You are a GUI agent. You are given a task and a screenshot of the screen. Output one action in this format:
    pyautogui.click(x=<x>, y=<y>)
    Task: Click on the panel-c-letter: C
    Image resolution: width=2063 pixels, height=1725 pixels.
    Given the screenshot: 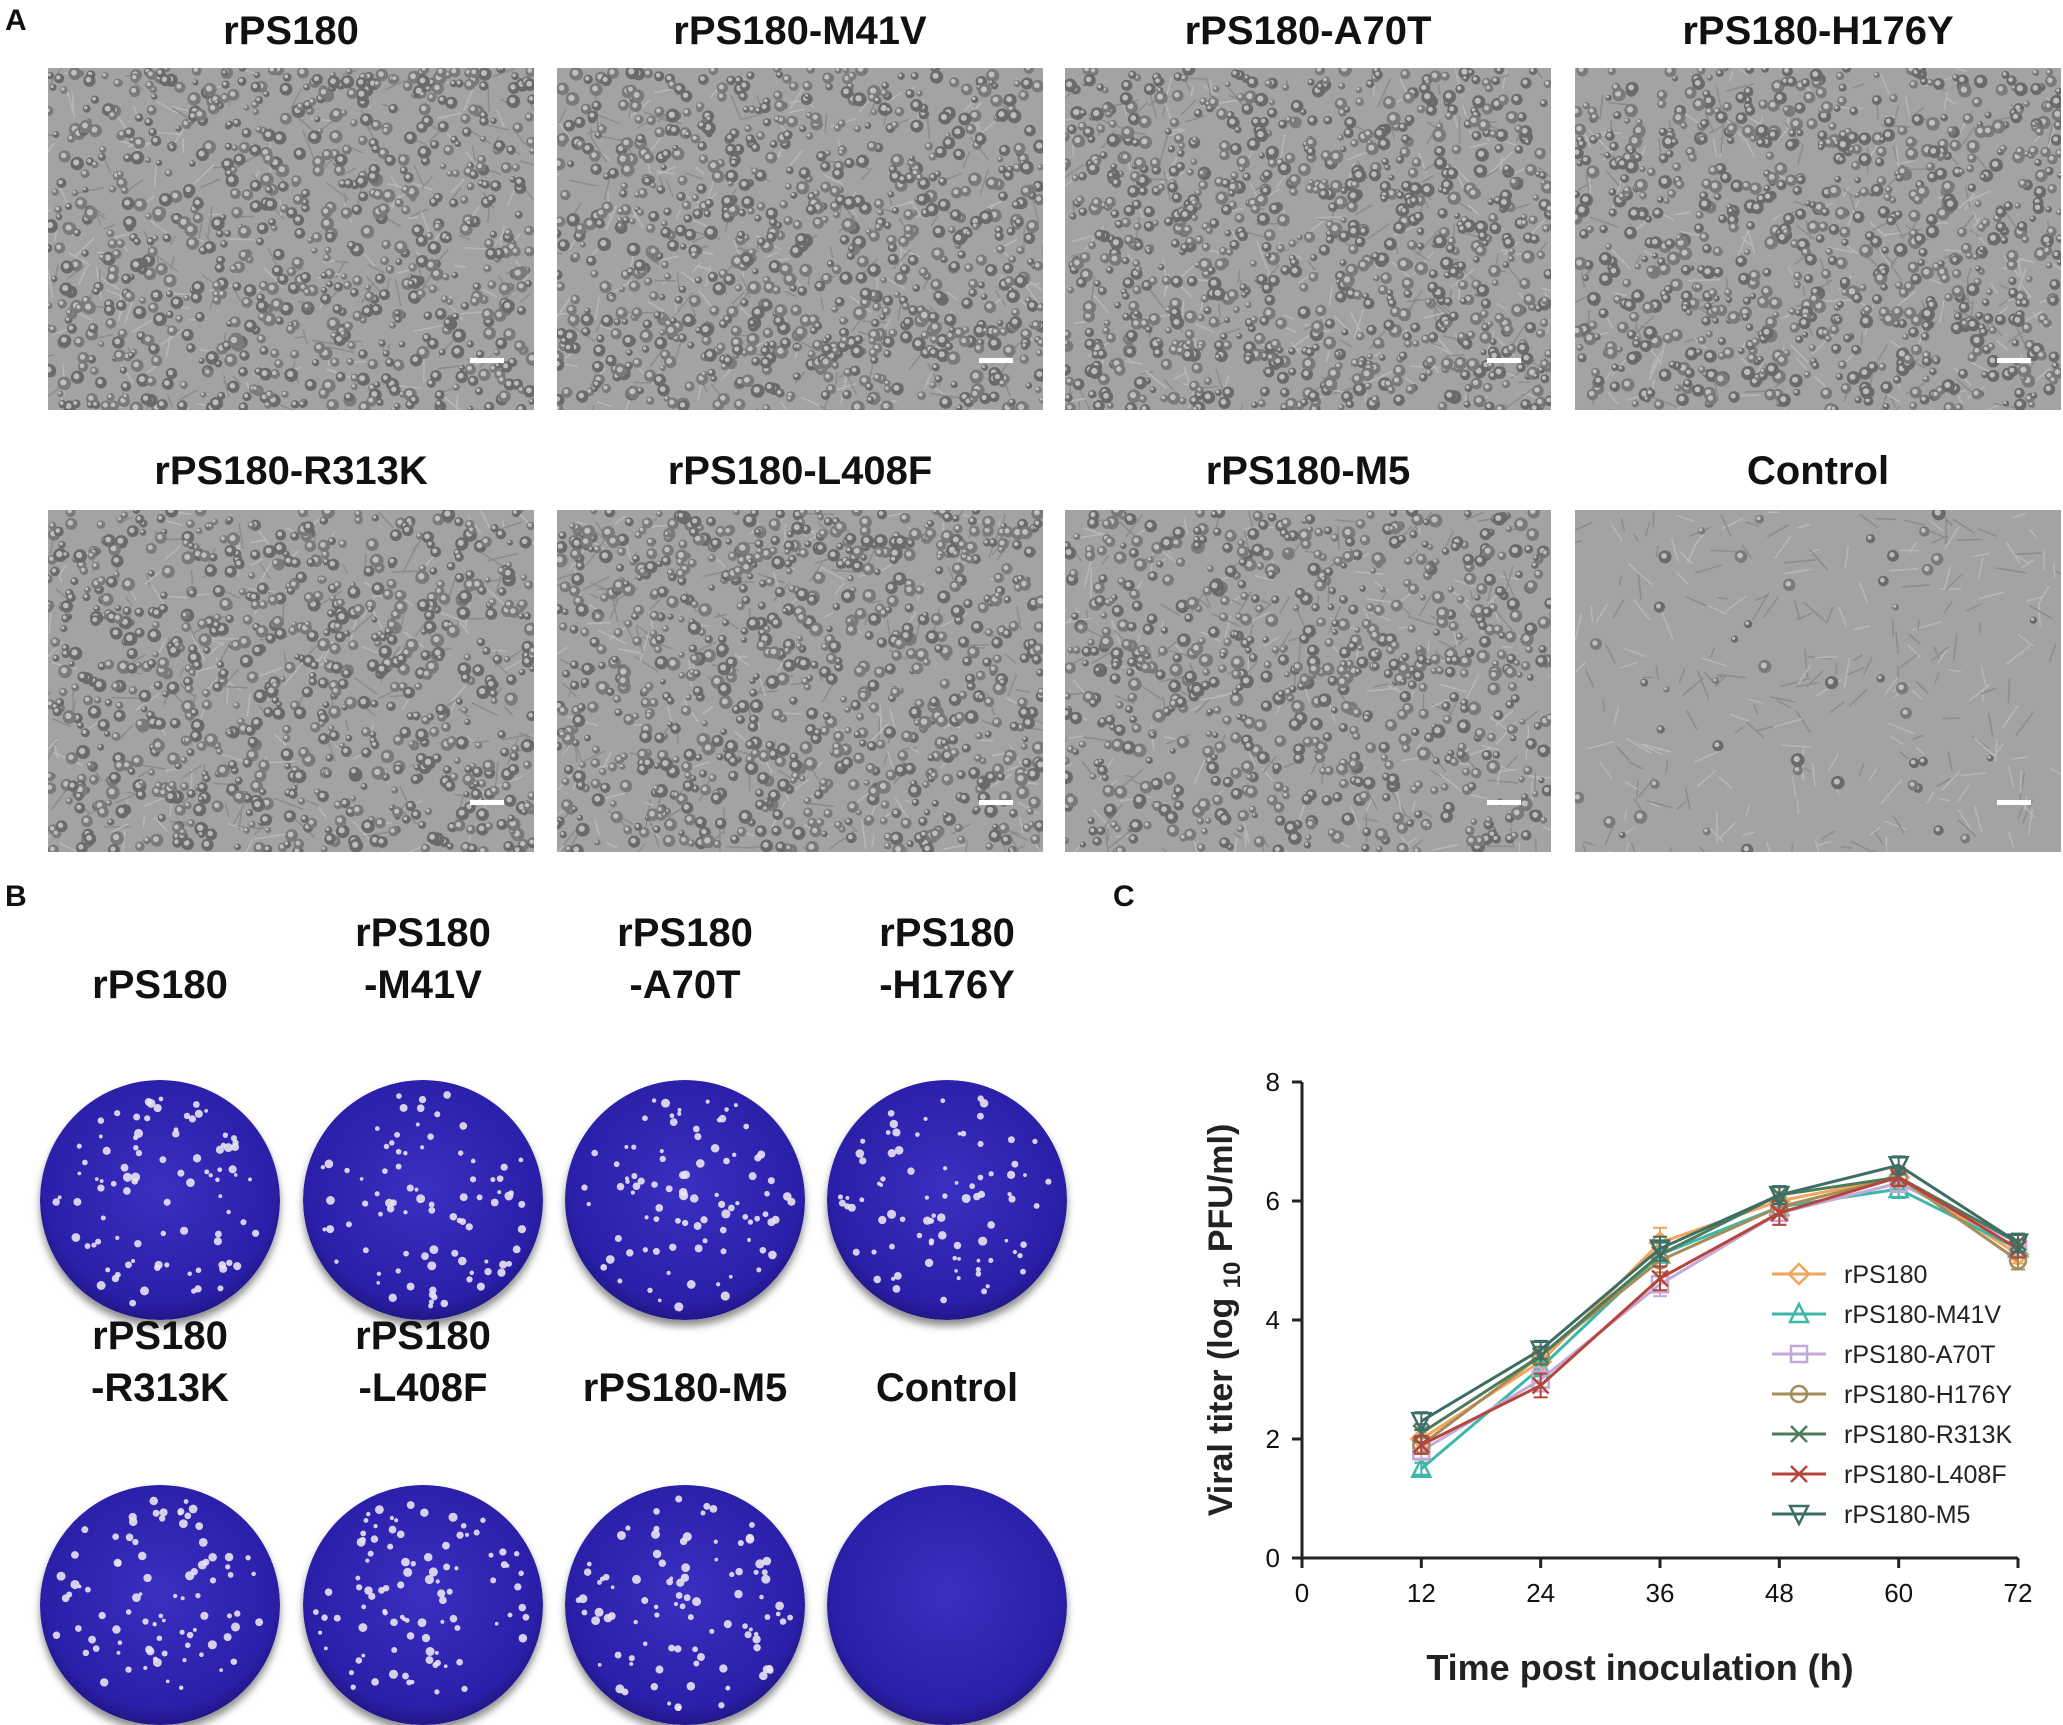 What is the action you would take?
    pyautogui.click(x=1124, y=897)
    